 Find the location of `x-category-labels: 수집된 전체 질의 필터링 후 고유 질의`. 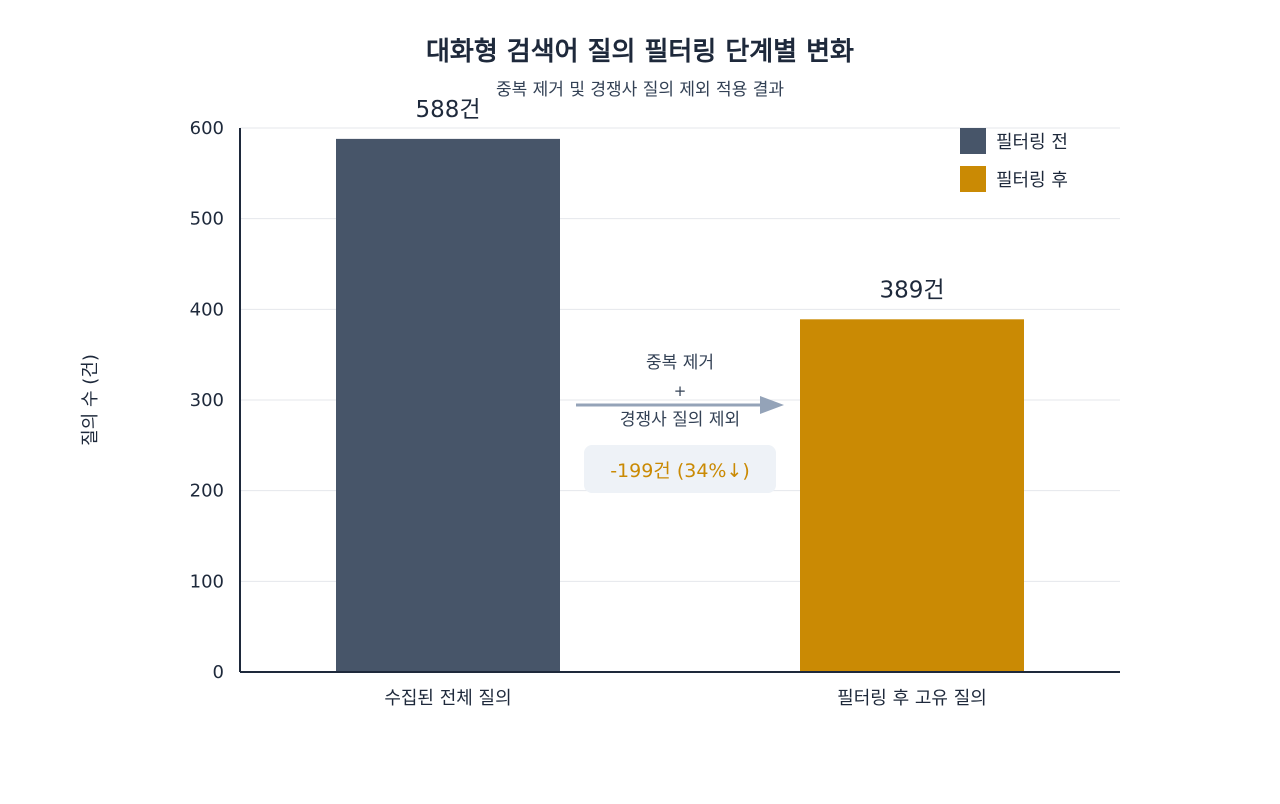

x-category-labels: 수집된 전체 질의 필터링 후 고유 질의 is located at coordinates (685, 698).